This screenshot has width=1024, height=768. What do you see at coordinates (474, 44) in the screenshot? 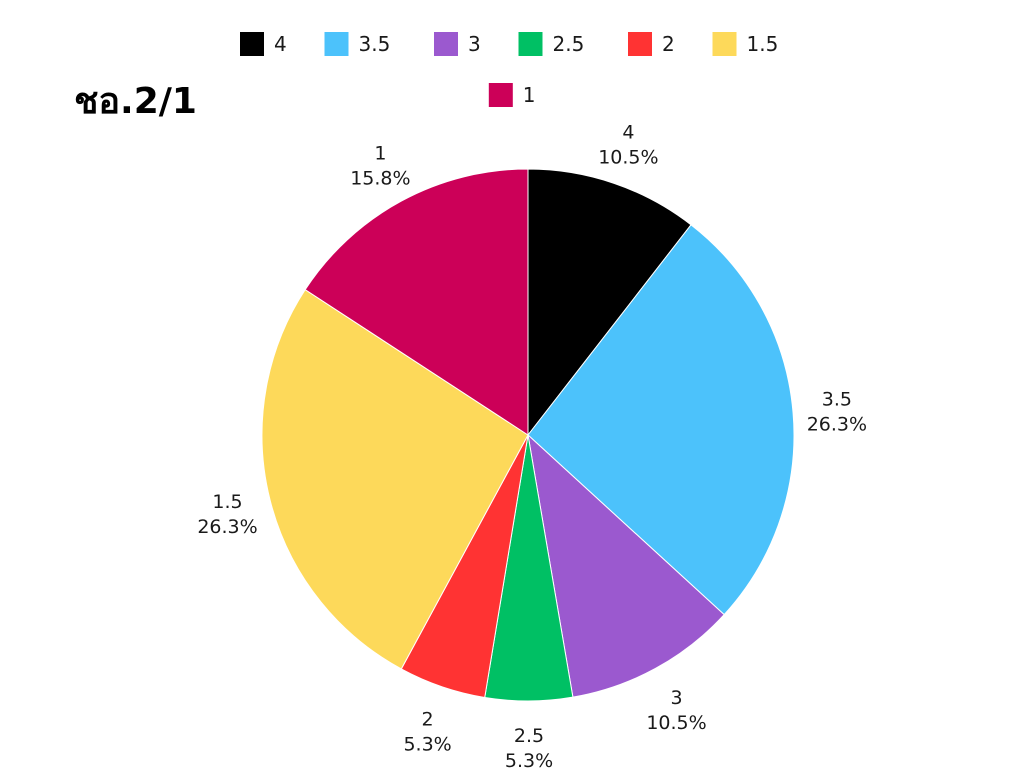
I see `legend-label: 3` at bounding box center [474, 44].